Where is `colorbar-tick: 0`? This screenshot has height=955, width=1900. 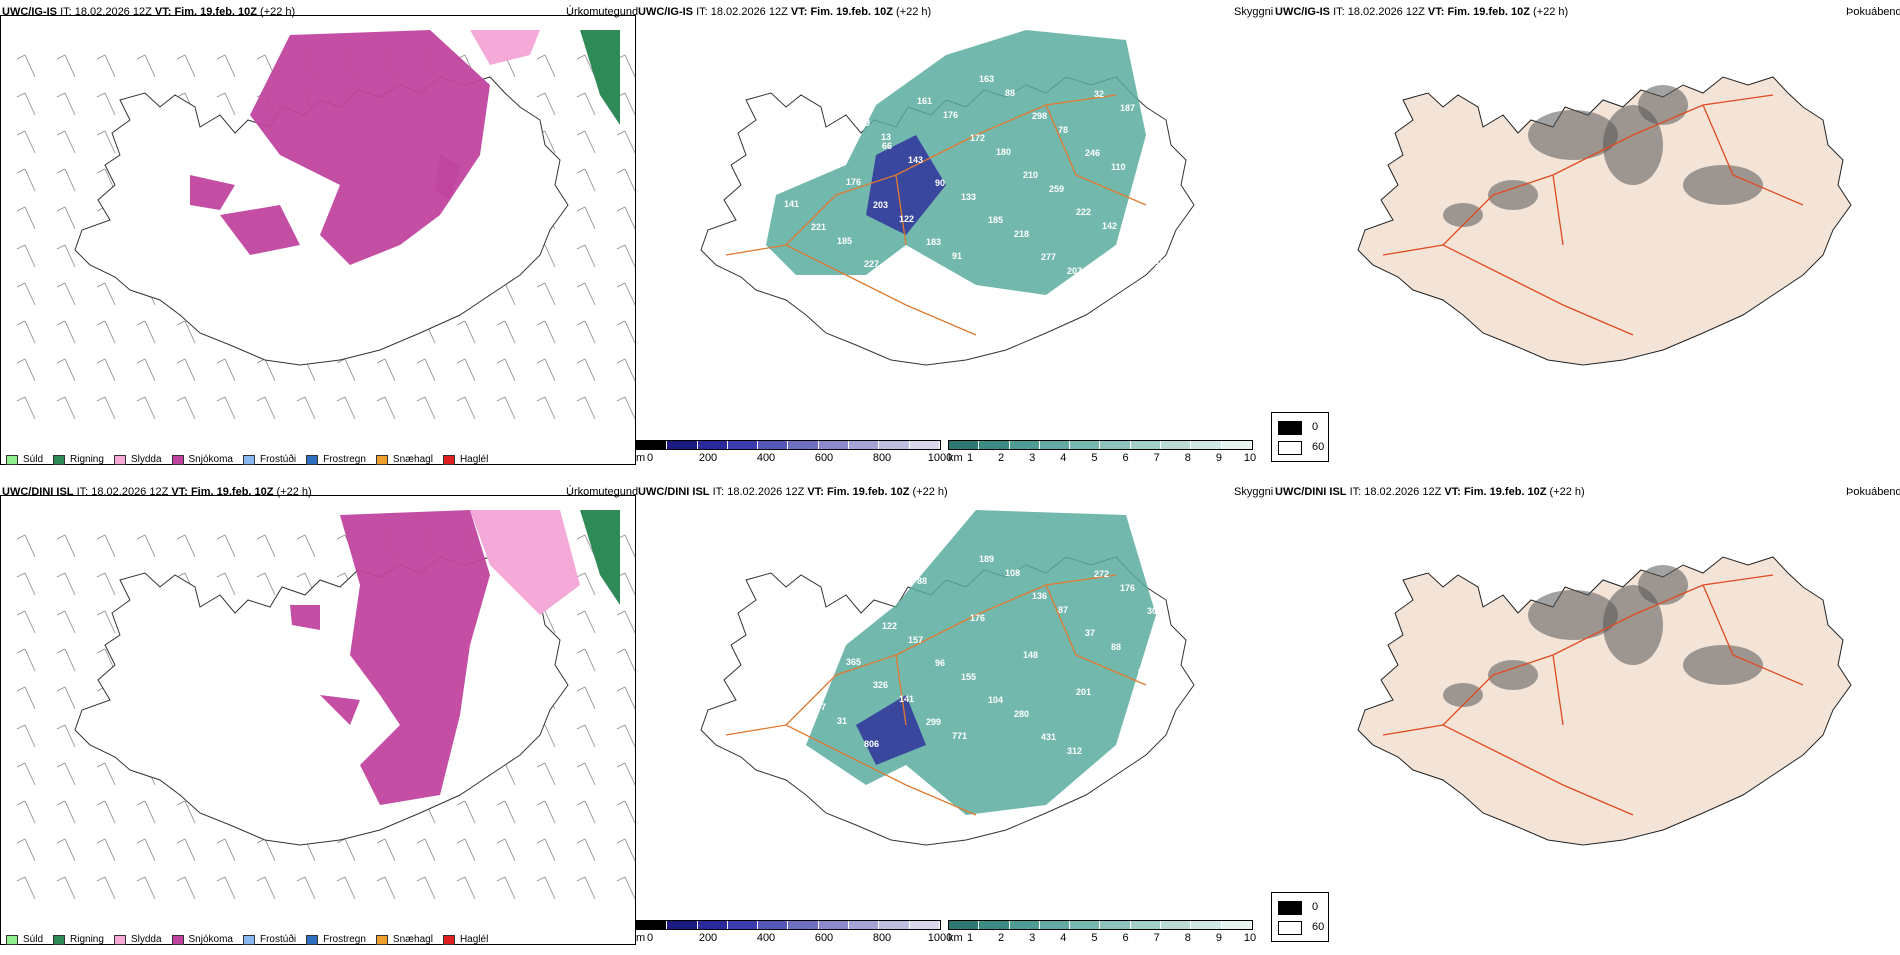 colorbar-tick: 0 is located at coordinates (650, 458).